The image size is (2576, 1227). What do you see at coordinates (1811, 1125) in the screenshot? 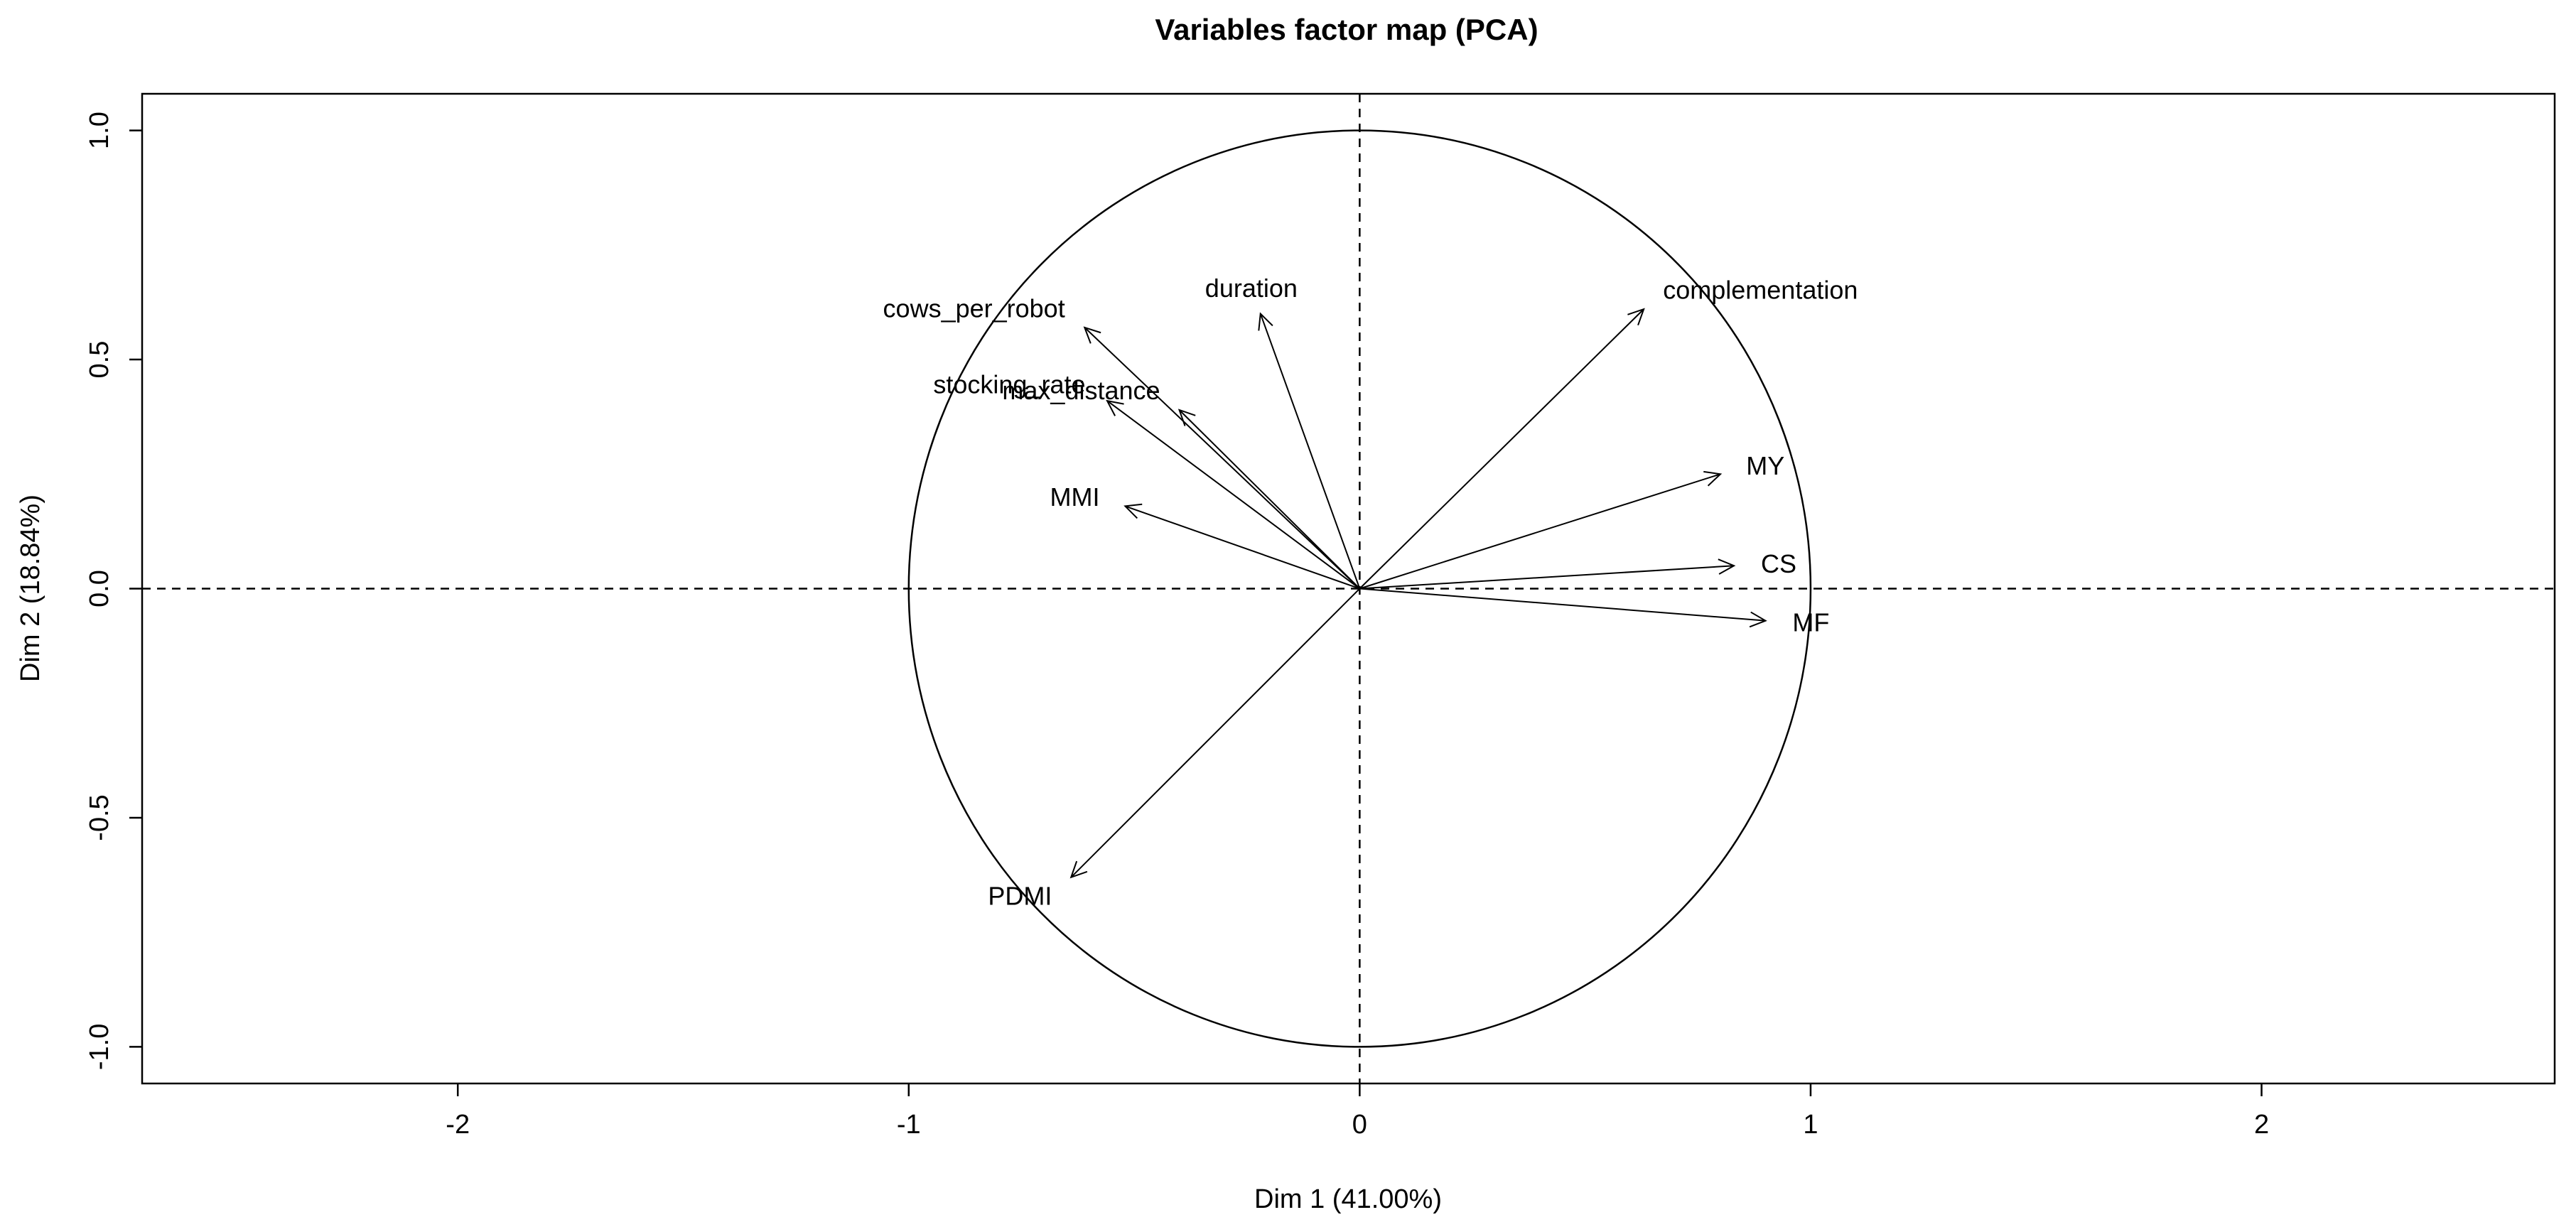
I see `x-tick-label: 1` at bounding box center [1811, 1125].